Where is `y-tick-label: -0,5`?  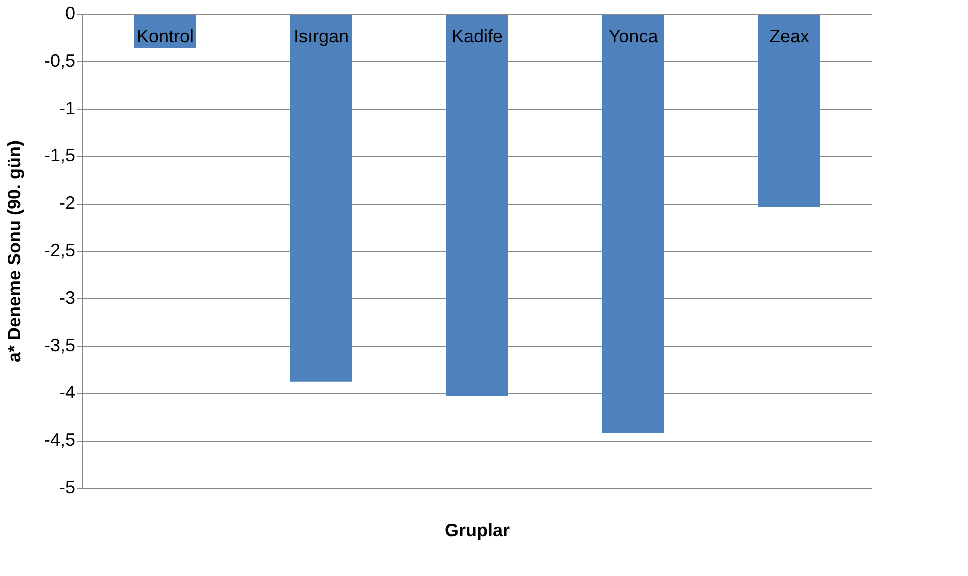 y-tick-label: -0,5 is located at coordinates (60, 60).